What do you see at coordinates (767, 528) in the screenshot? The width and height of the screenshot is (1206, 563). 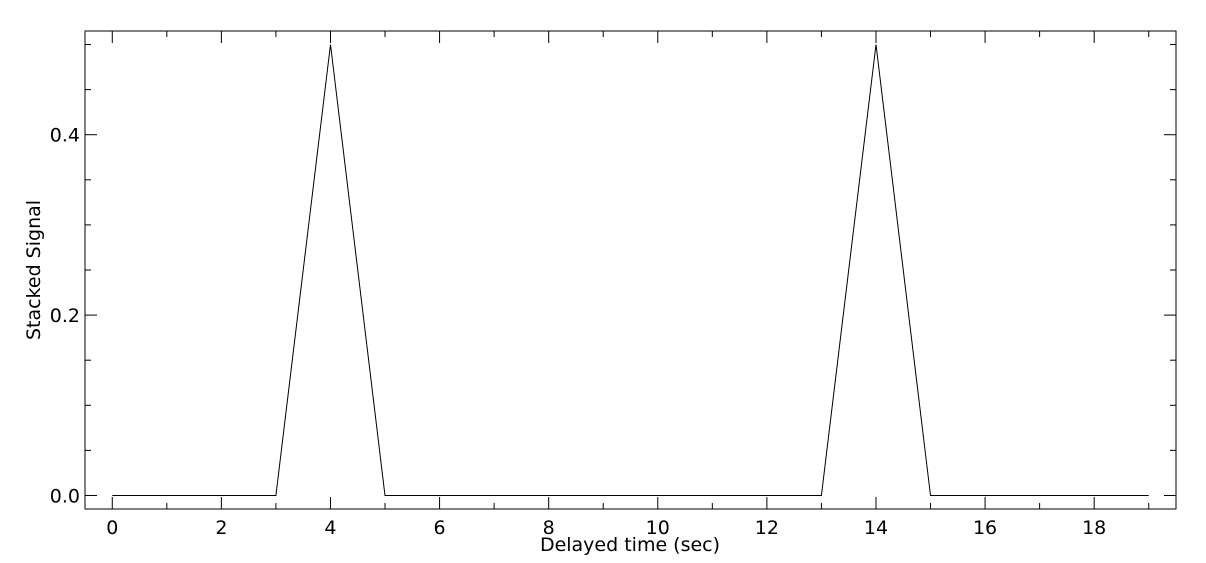 I see `x-tick-label: 12` at bounding box center [767, 528].